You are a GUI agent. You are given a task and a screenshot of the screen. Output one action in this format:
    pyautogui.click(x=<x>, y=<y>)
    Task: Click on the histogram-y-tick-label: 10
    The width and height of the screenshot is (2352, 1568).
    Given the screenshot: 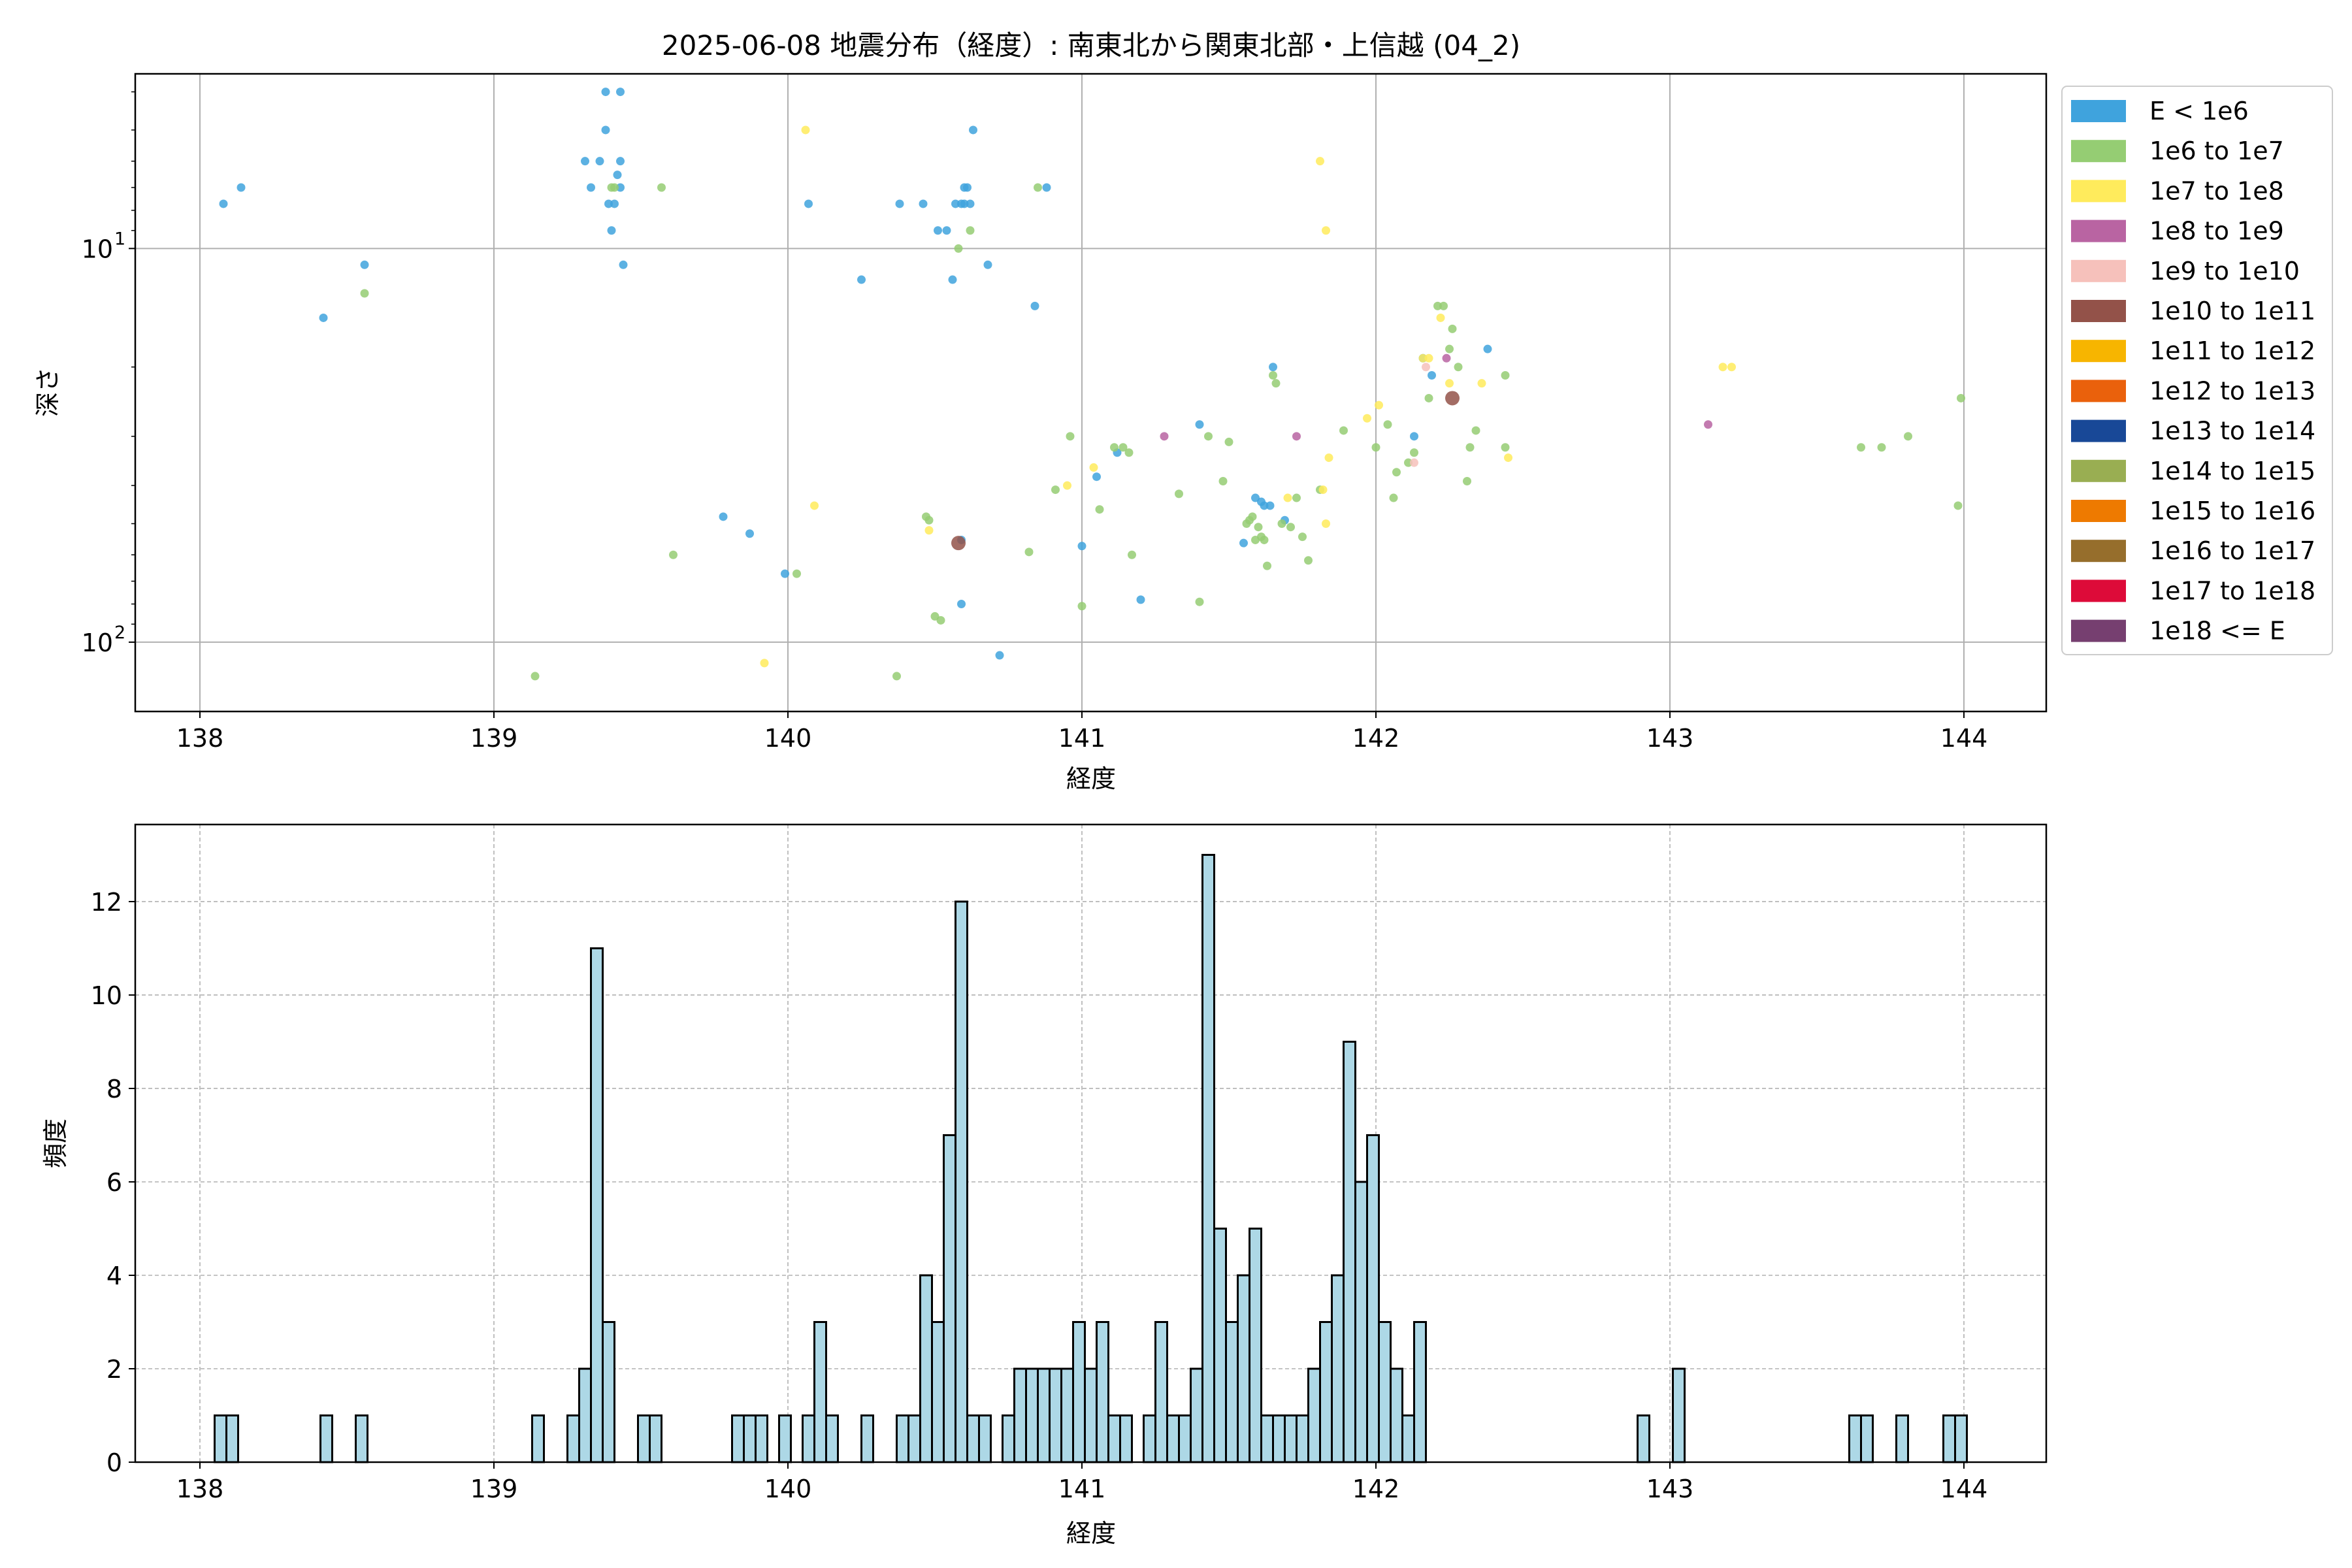 What is the action you would take?
    pyautogui.click(x=106, y=995)
    